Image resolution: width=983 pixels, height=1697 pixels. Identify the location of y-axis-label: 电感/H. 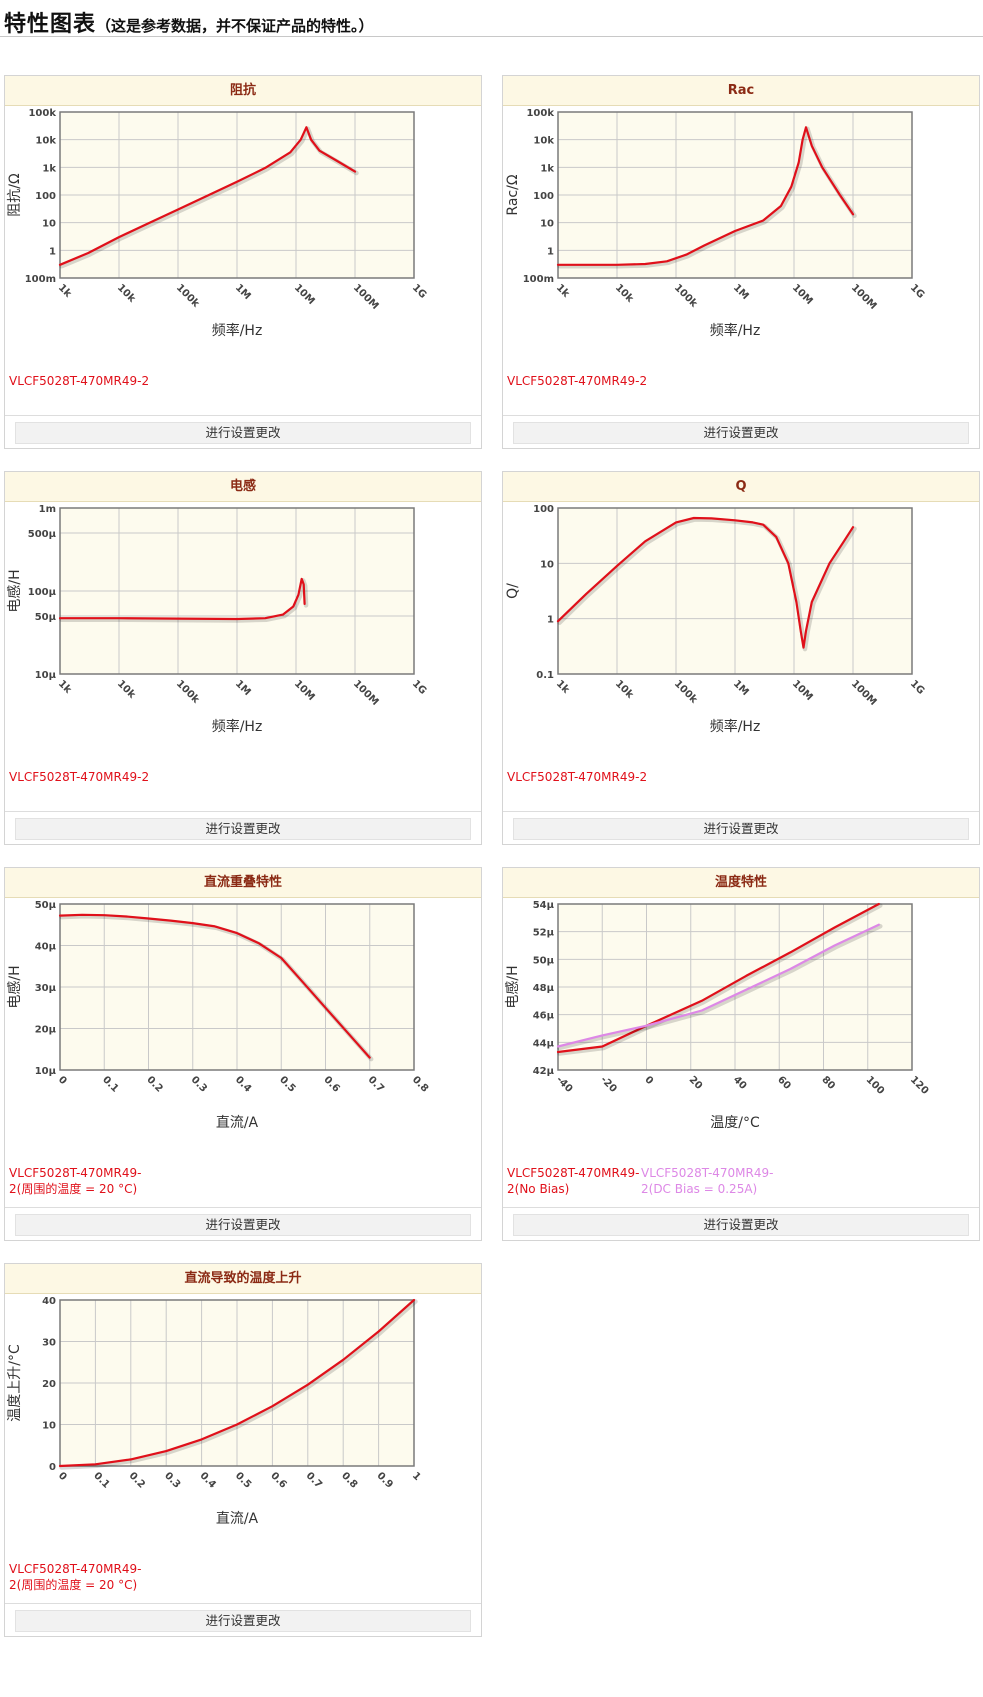
(14, 590).